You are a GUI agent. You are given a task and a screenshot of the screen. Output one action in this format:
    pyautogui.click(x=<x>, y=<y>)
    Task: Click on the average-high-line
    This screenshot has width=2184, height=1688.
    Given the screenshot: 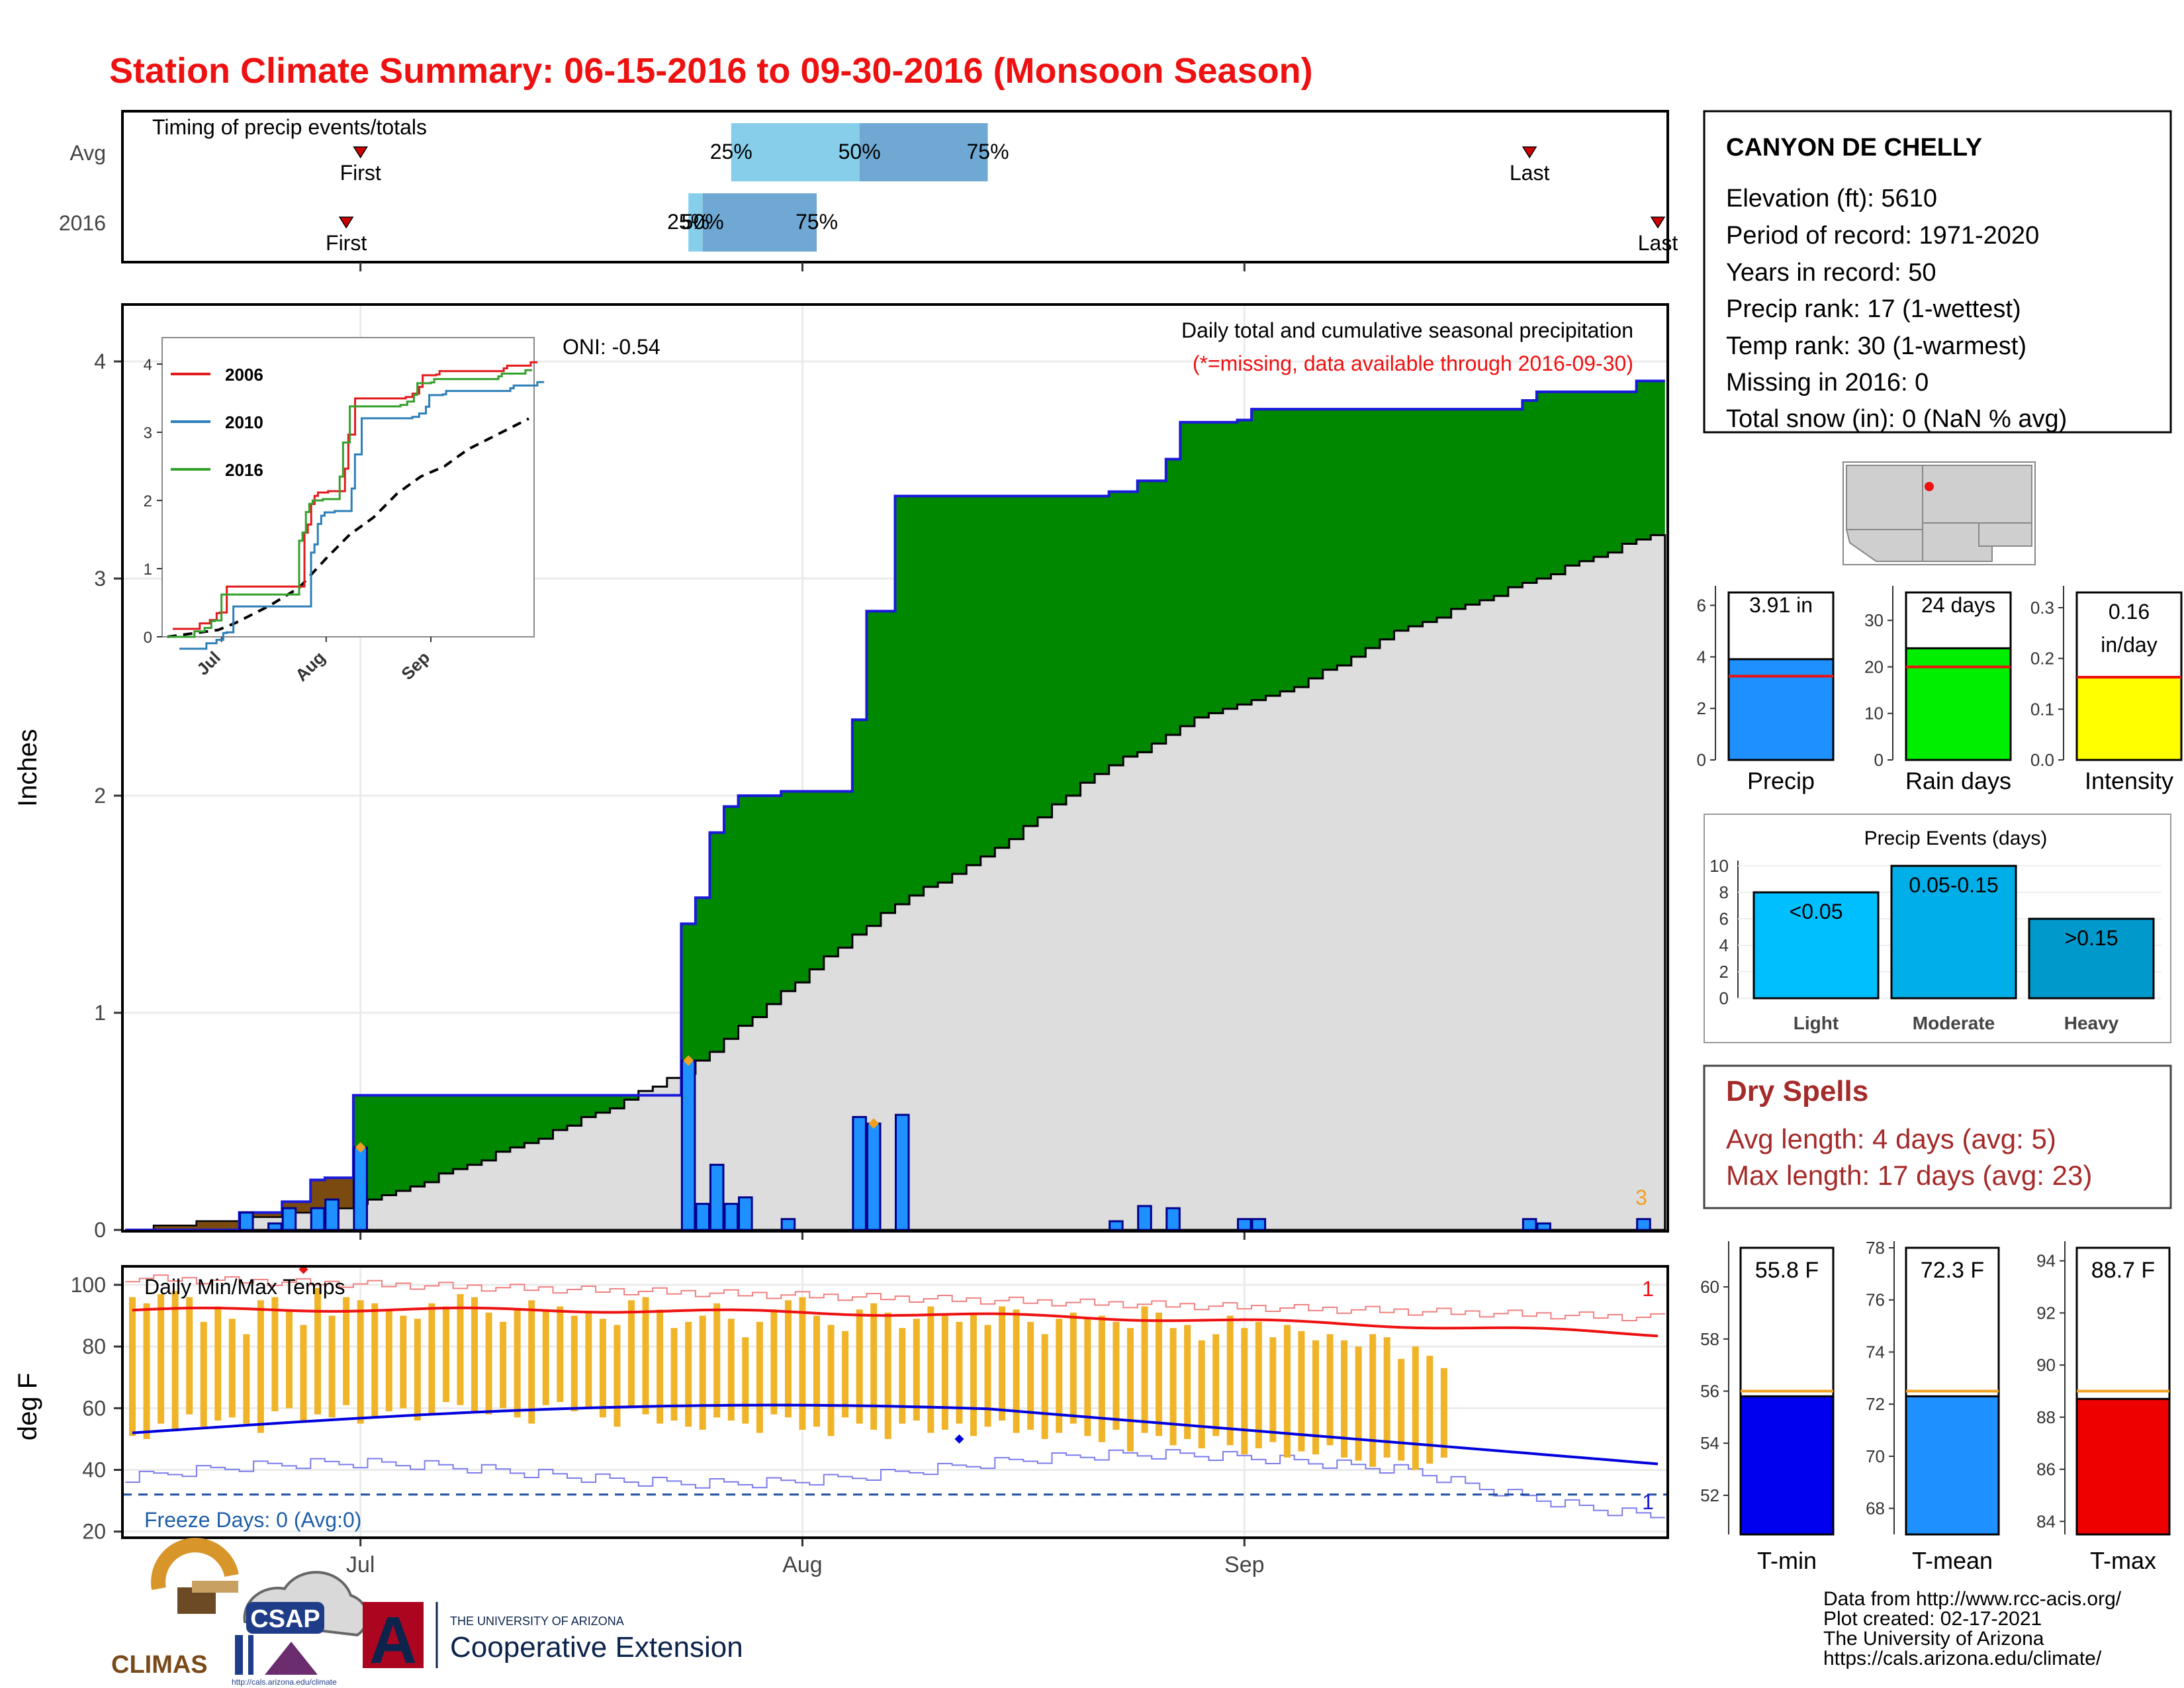 What is the action you would take?
    pyautogui.click(x=896, y=1322)
    